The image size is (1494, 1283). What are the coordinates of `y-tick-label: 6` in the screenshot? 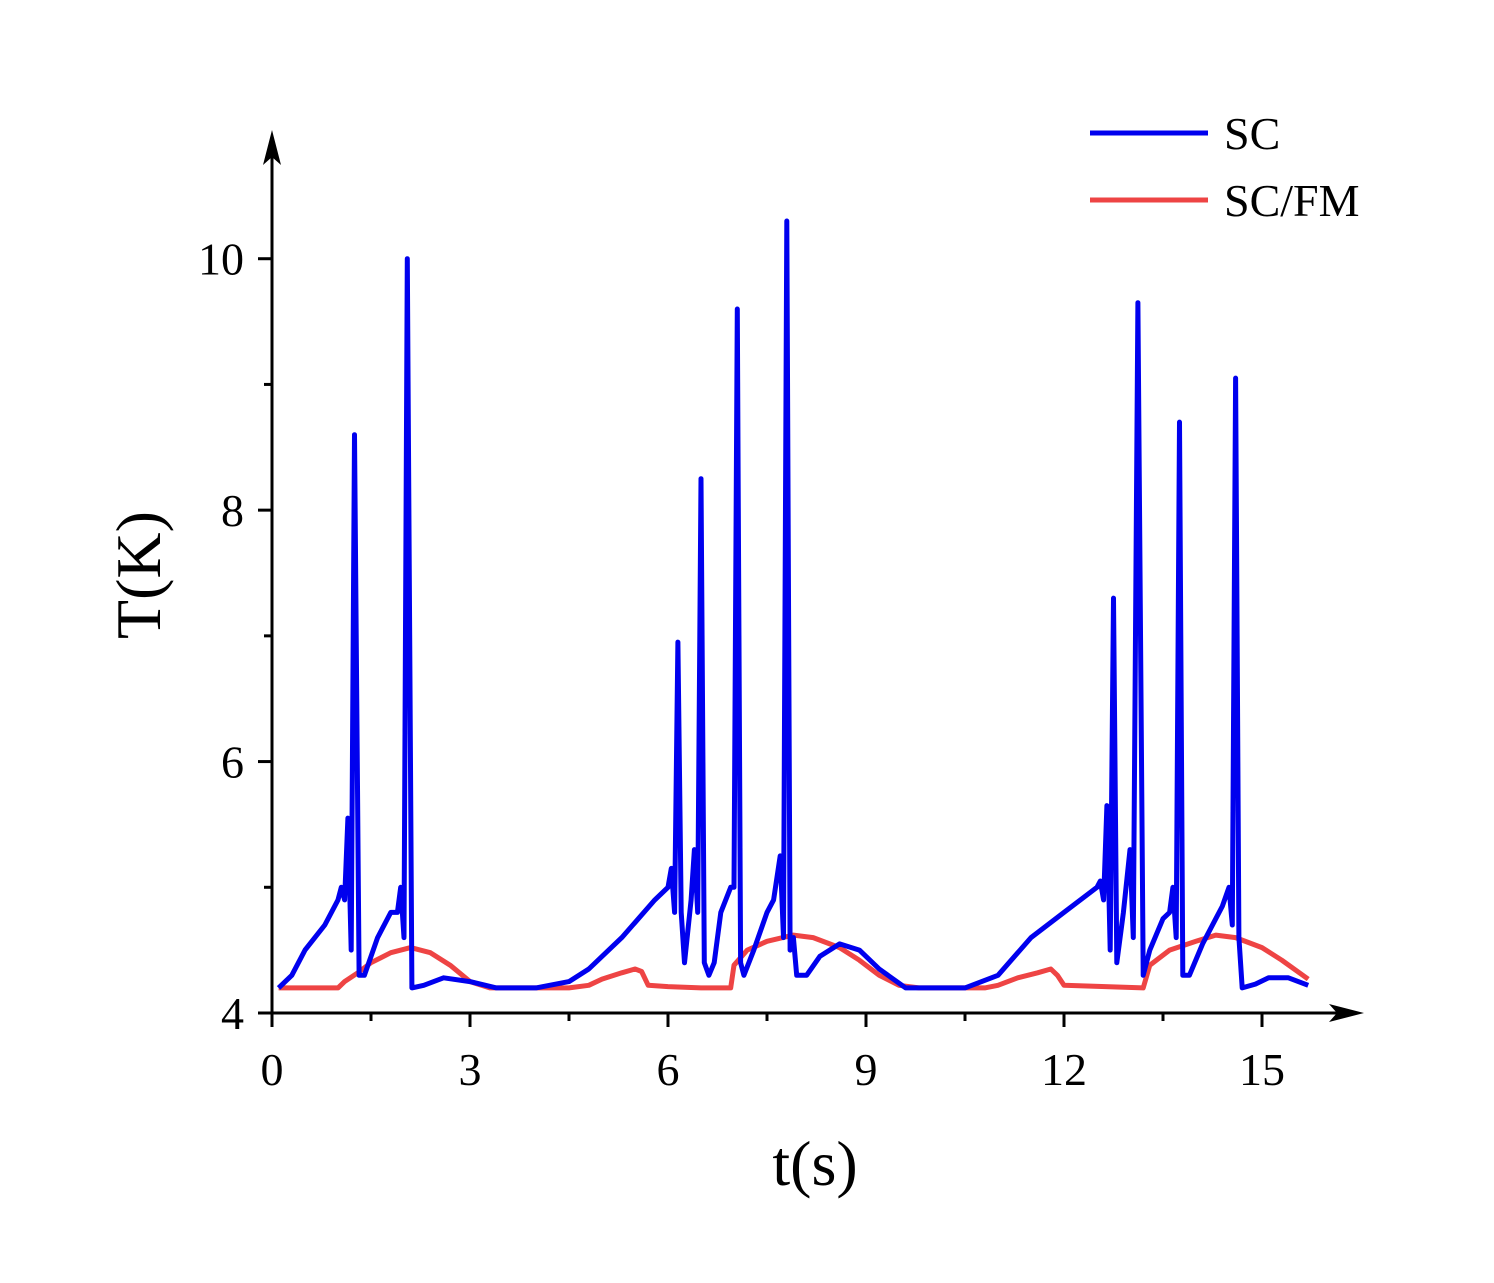 It's located at (232, 762).